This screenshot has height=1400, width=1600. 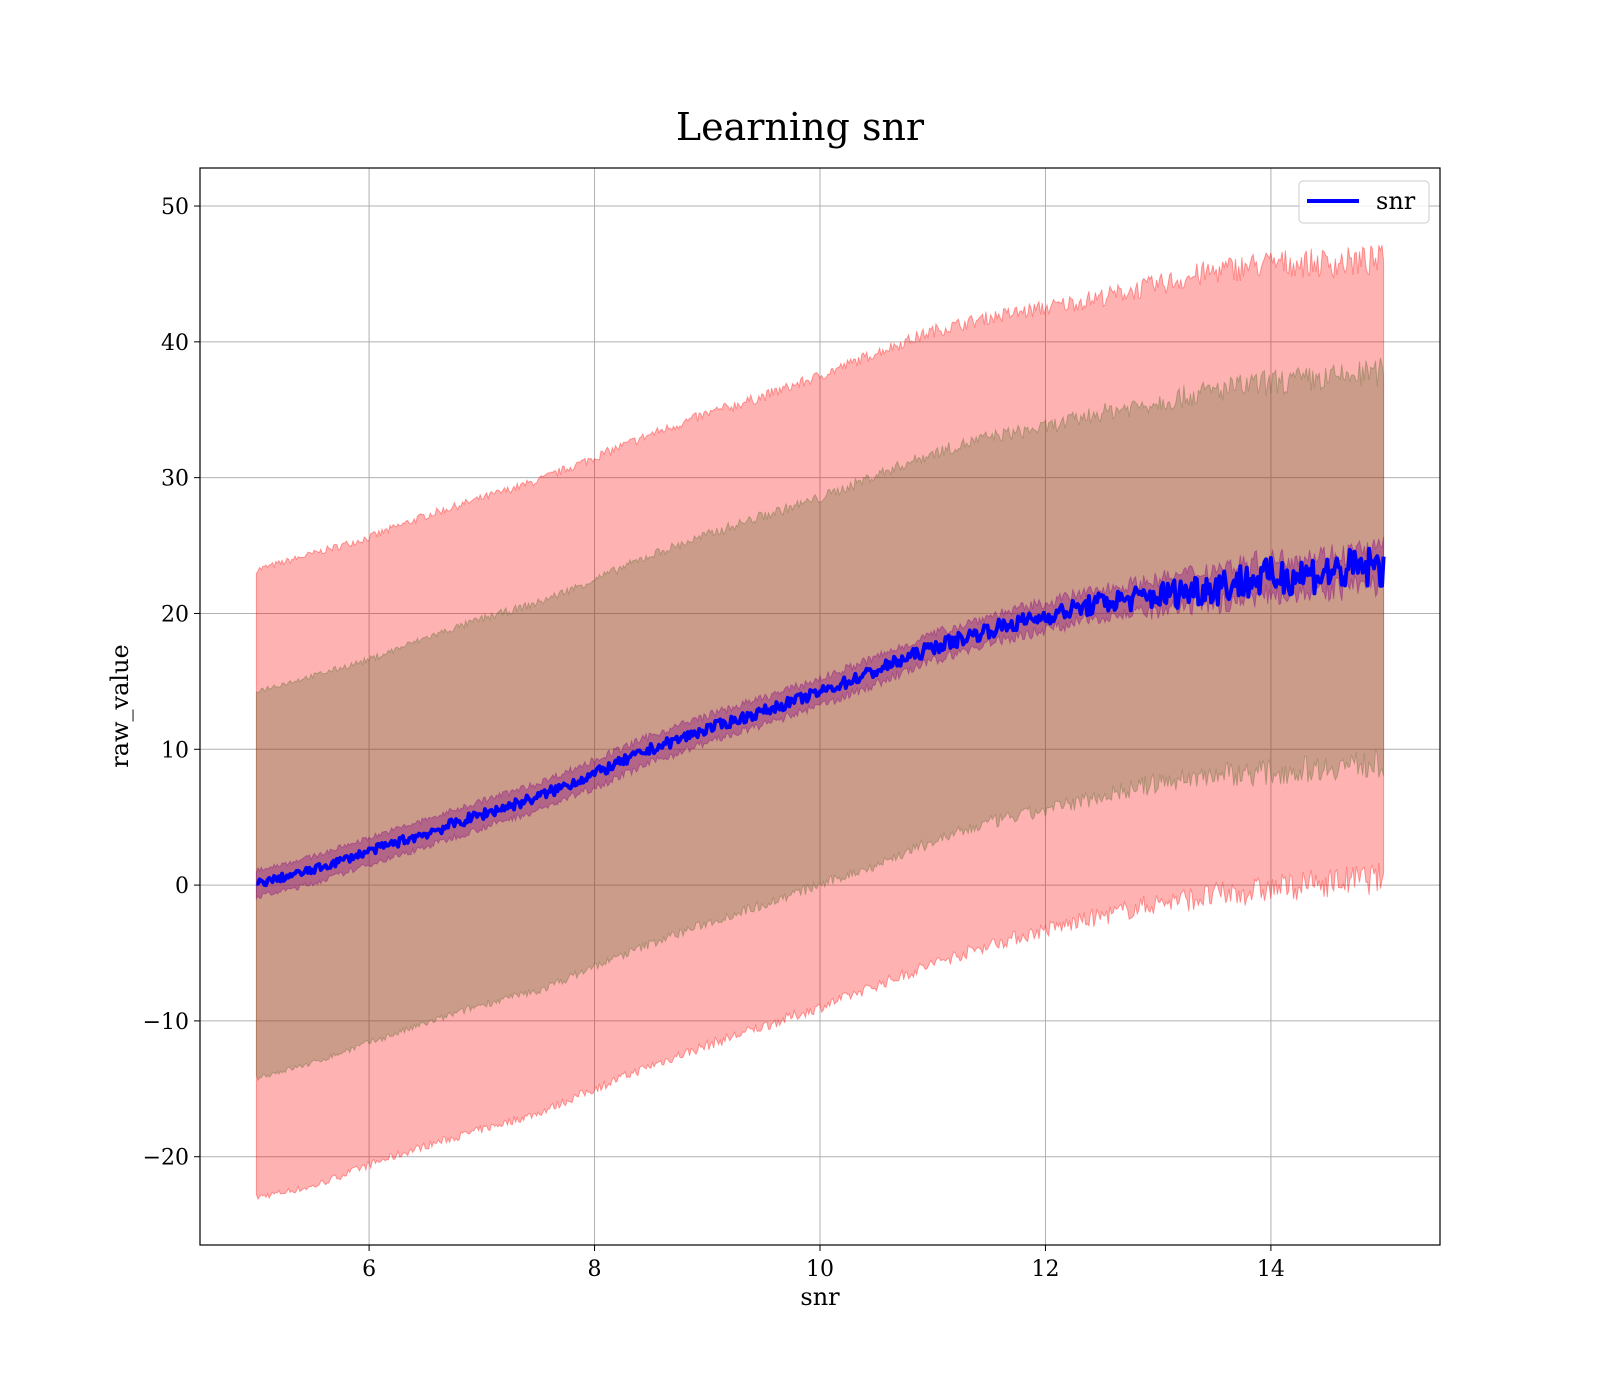 What do you see at coordinates (595, 1269) in the screenshot?
I see `x-tick-label-1: 8` at bounding box center [595, 1269].